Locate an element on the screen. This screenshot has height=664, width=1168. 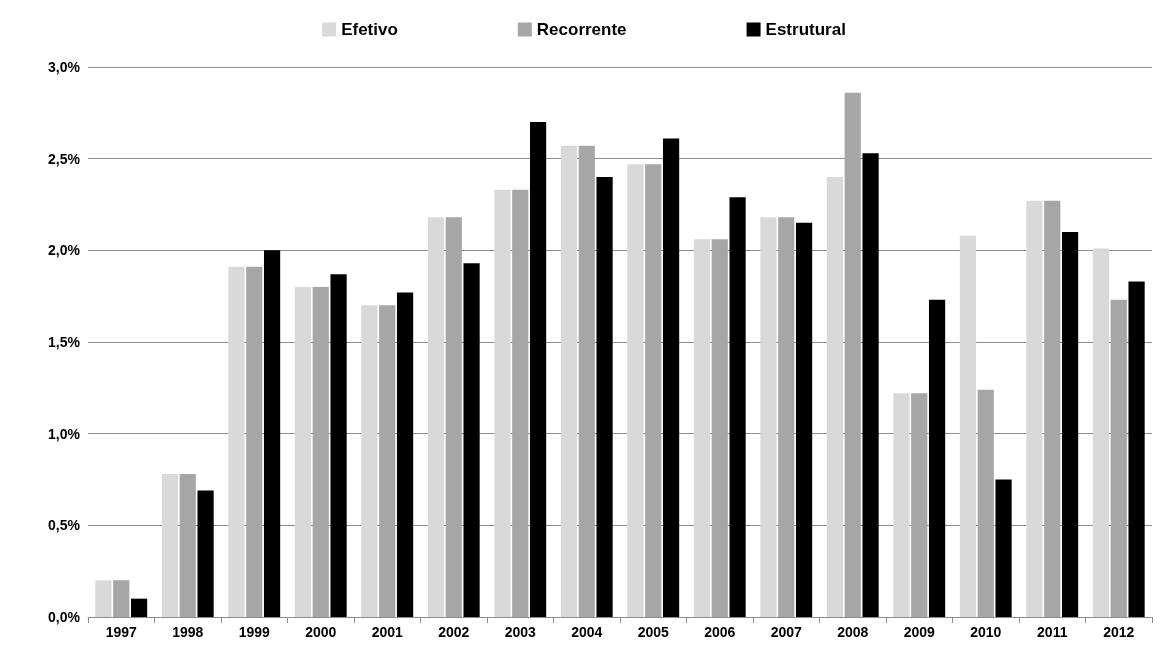
y-tick-label: 0,5% is located at coordinates (64, 525).